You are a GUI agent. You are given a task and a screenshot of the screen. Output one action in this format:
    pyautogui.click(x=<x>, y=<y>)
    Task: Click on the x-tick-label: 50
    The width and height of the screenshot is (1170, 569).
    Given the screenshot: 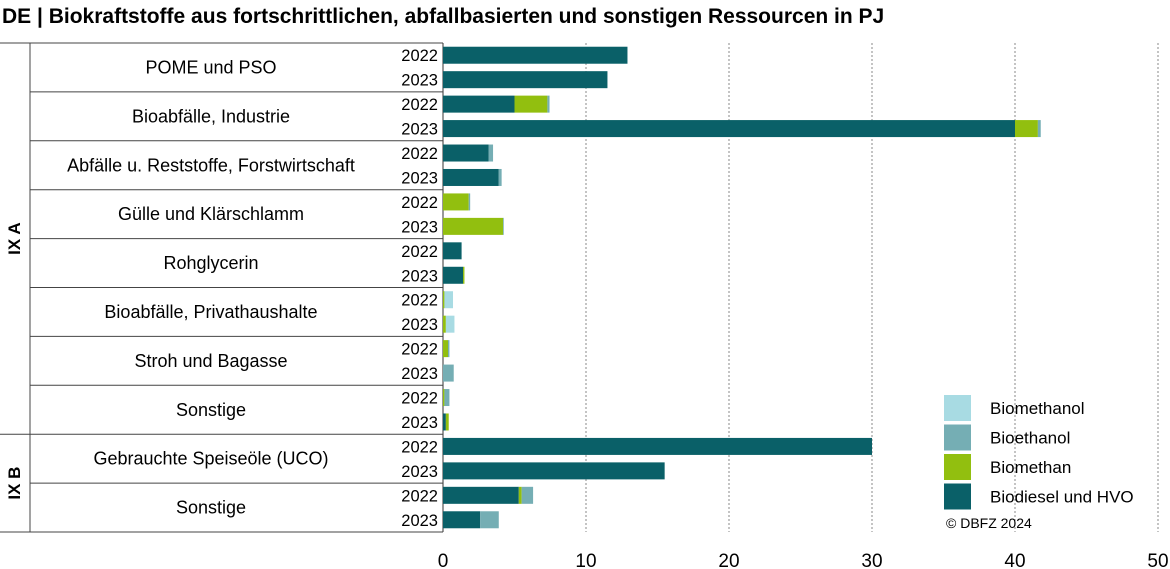 What is the action you would take?
    pyautogui.click(x=1157, y=560)
    